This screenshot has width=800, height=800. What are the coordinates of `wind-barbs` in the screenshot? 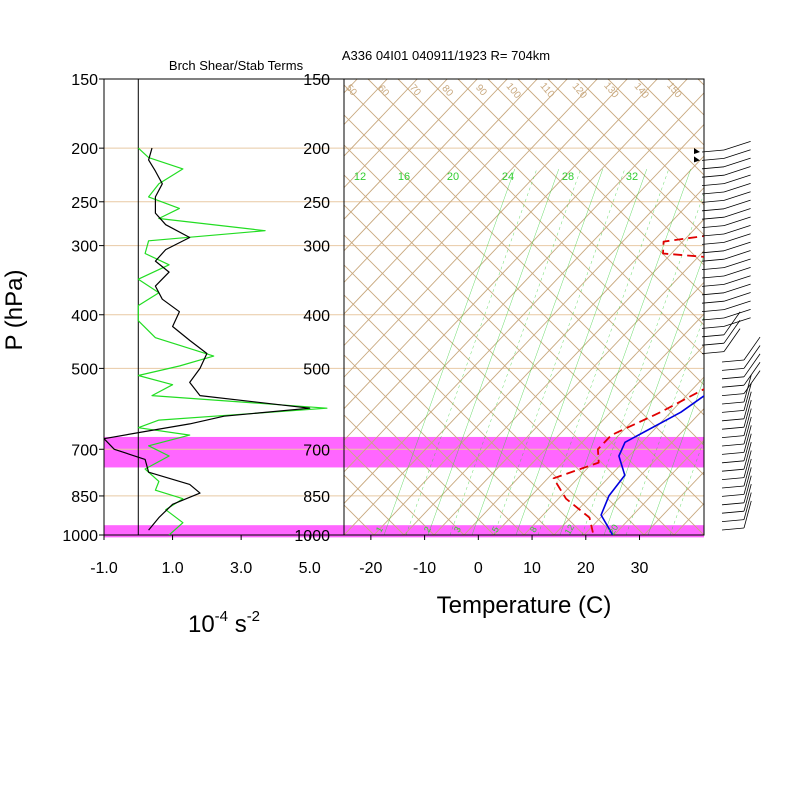 It's located at (727, 335).